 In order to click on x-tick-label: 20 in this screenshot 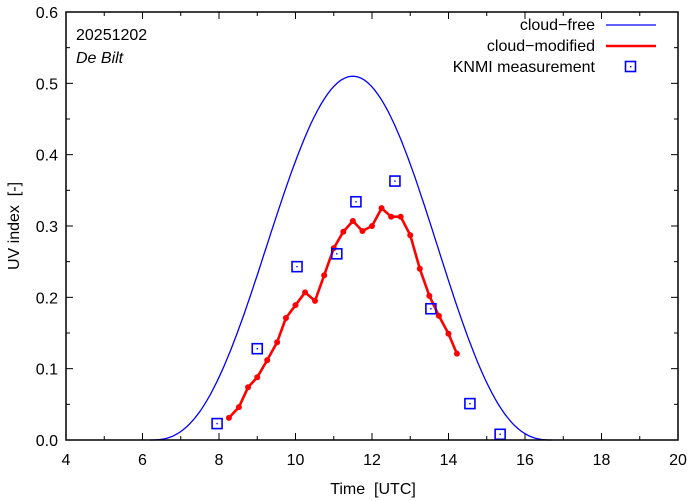, I will do `click(678, 460)`.